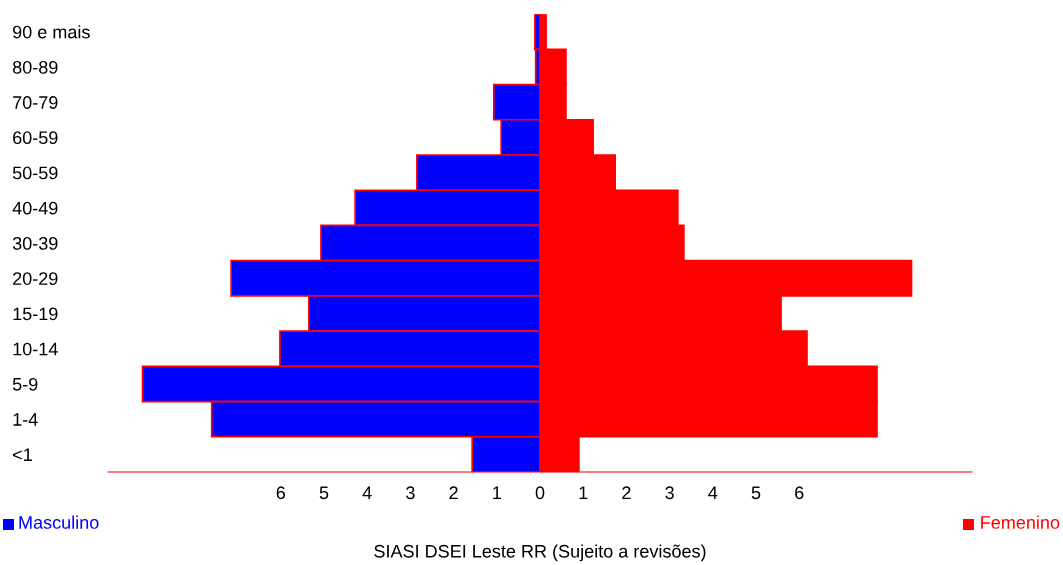  Describe the element at coordinates (22, 454) in the screenshot. I see `y-tick-label: <1` at that location.